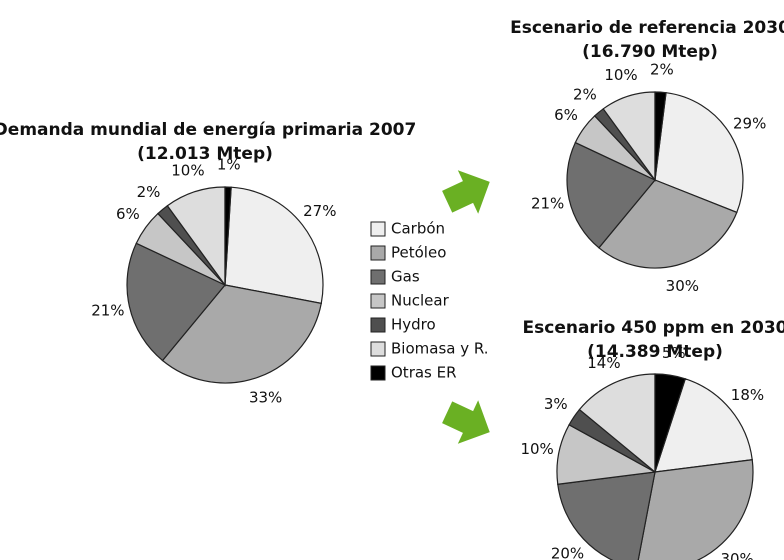 Image resolution: width=784 pixels, height=560 pixels. What do you see at coordinates (208, 130) in the screenshot?
I see `chart-title: Demanda mundial de energía primaria 2007` at bounding box center [208, 130].